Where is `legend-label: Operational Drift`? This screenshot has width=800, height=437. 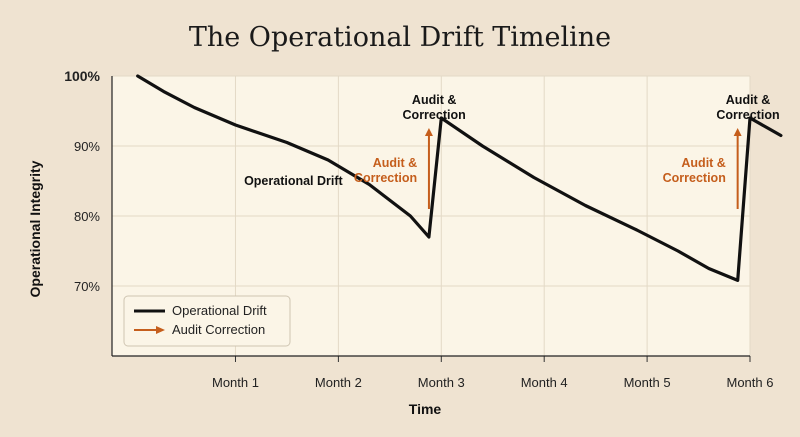 legend-label: Operational Drift is located at coordinates (219, 310).